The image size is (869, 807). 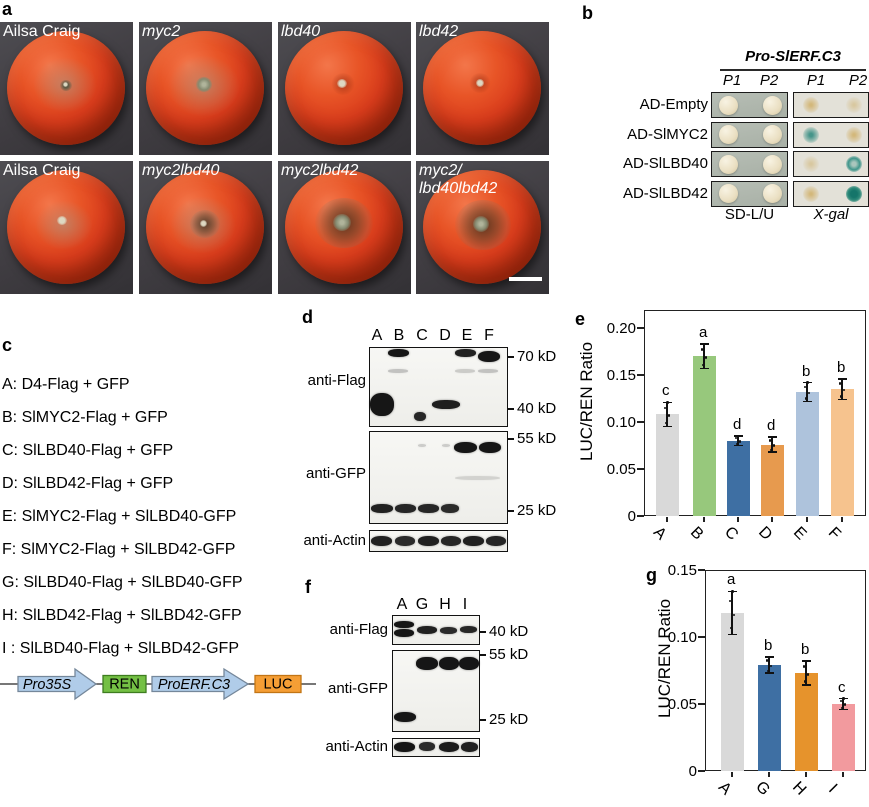 I want to click on x-axis-category-label: I, so click(x=832, y=789).